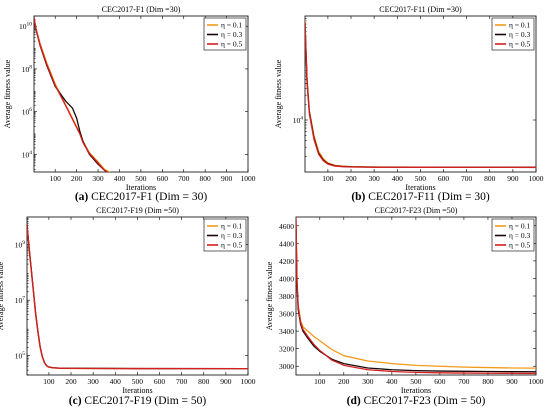 This screenshot has width=550, height=413. I want to click on caption-letter: (c), so click(75, 401).